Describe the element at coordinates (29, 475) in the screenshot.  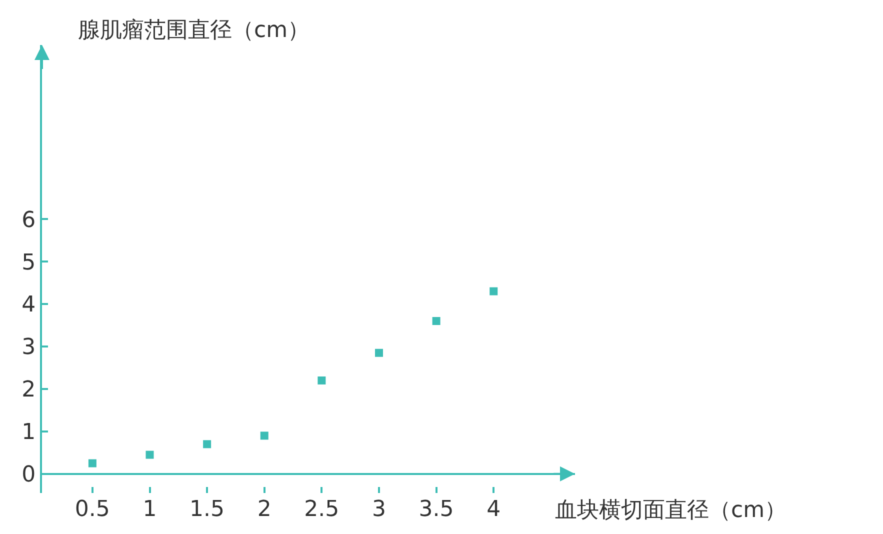
I see `y-tick-label: 0` at that location.